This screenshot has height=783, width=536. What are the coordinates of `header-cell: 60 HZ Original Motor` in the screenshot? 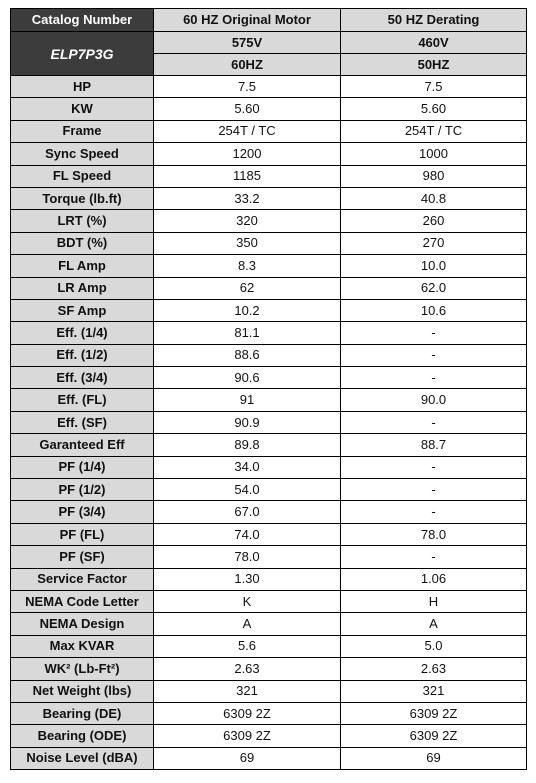 It's located at (247, 20).